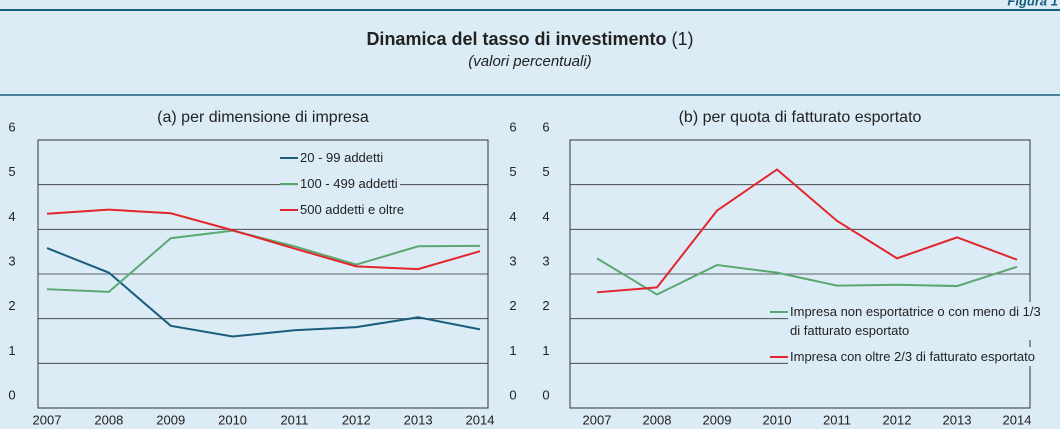 The image size is (1060, 429). I want to click on figure-label: Figura 1, so click(1032, 4).